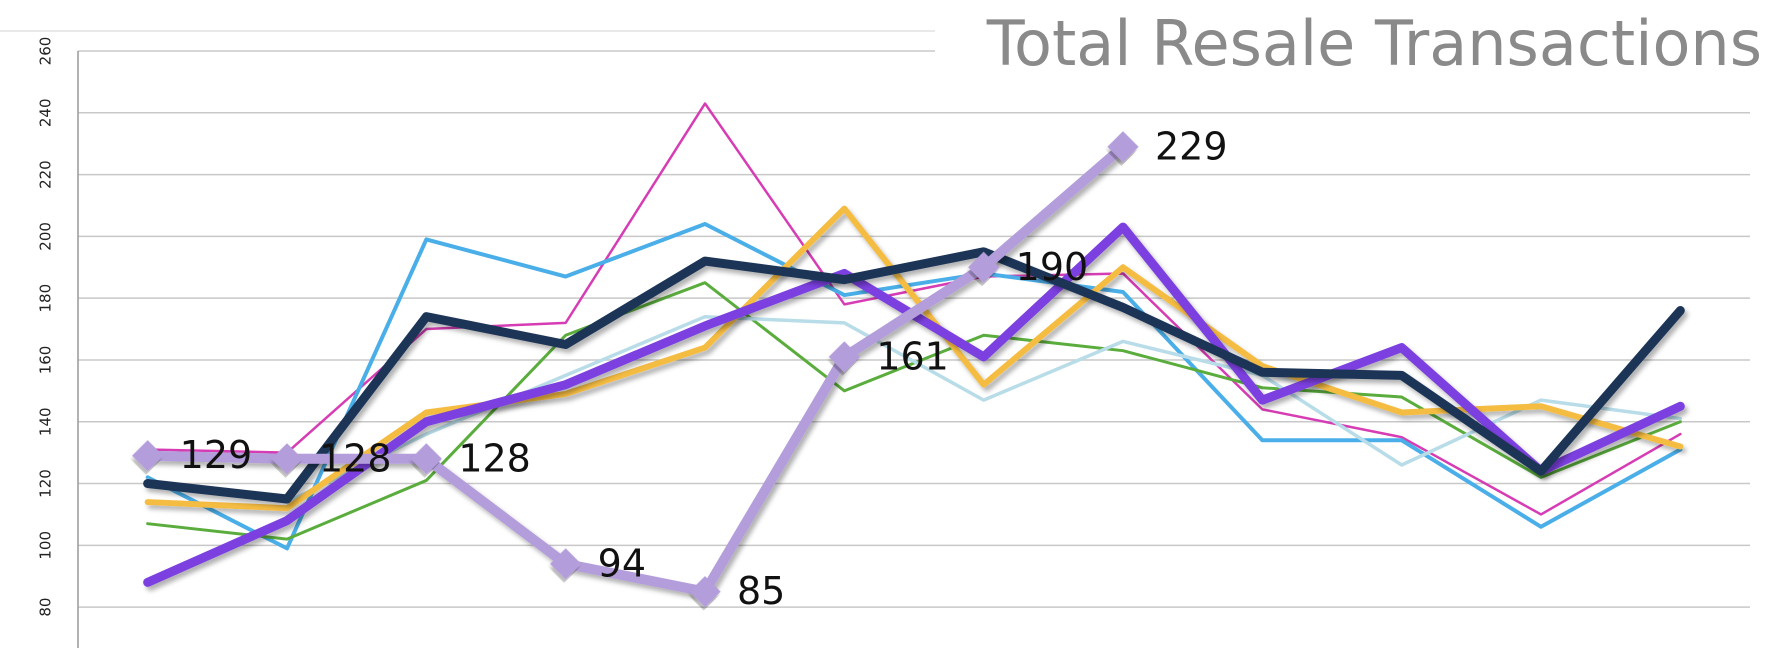 This screenshot has height=648, width=1788. Describe the element at coordinates (46, 483) in the screenshot. I see `y-tick-label: 120` at that location.